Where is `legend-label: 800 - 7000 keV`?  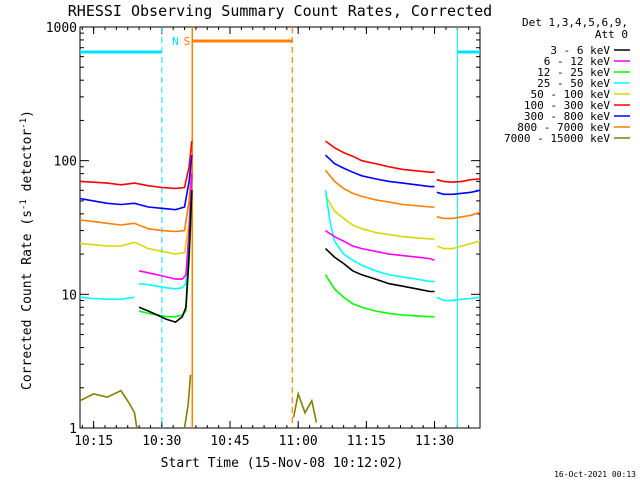 legend-label: 800 - 7000 keV is located at coordinates (563, 127).